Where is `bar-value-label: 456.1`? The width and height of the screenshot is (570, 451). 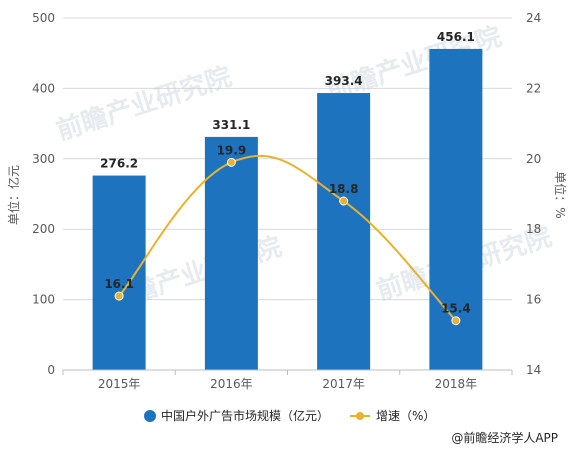
bar-value-label: 456.1 is located at coordinates (456, 37).